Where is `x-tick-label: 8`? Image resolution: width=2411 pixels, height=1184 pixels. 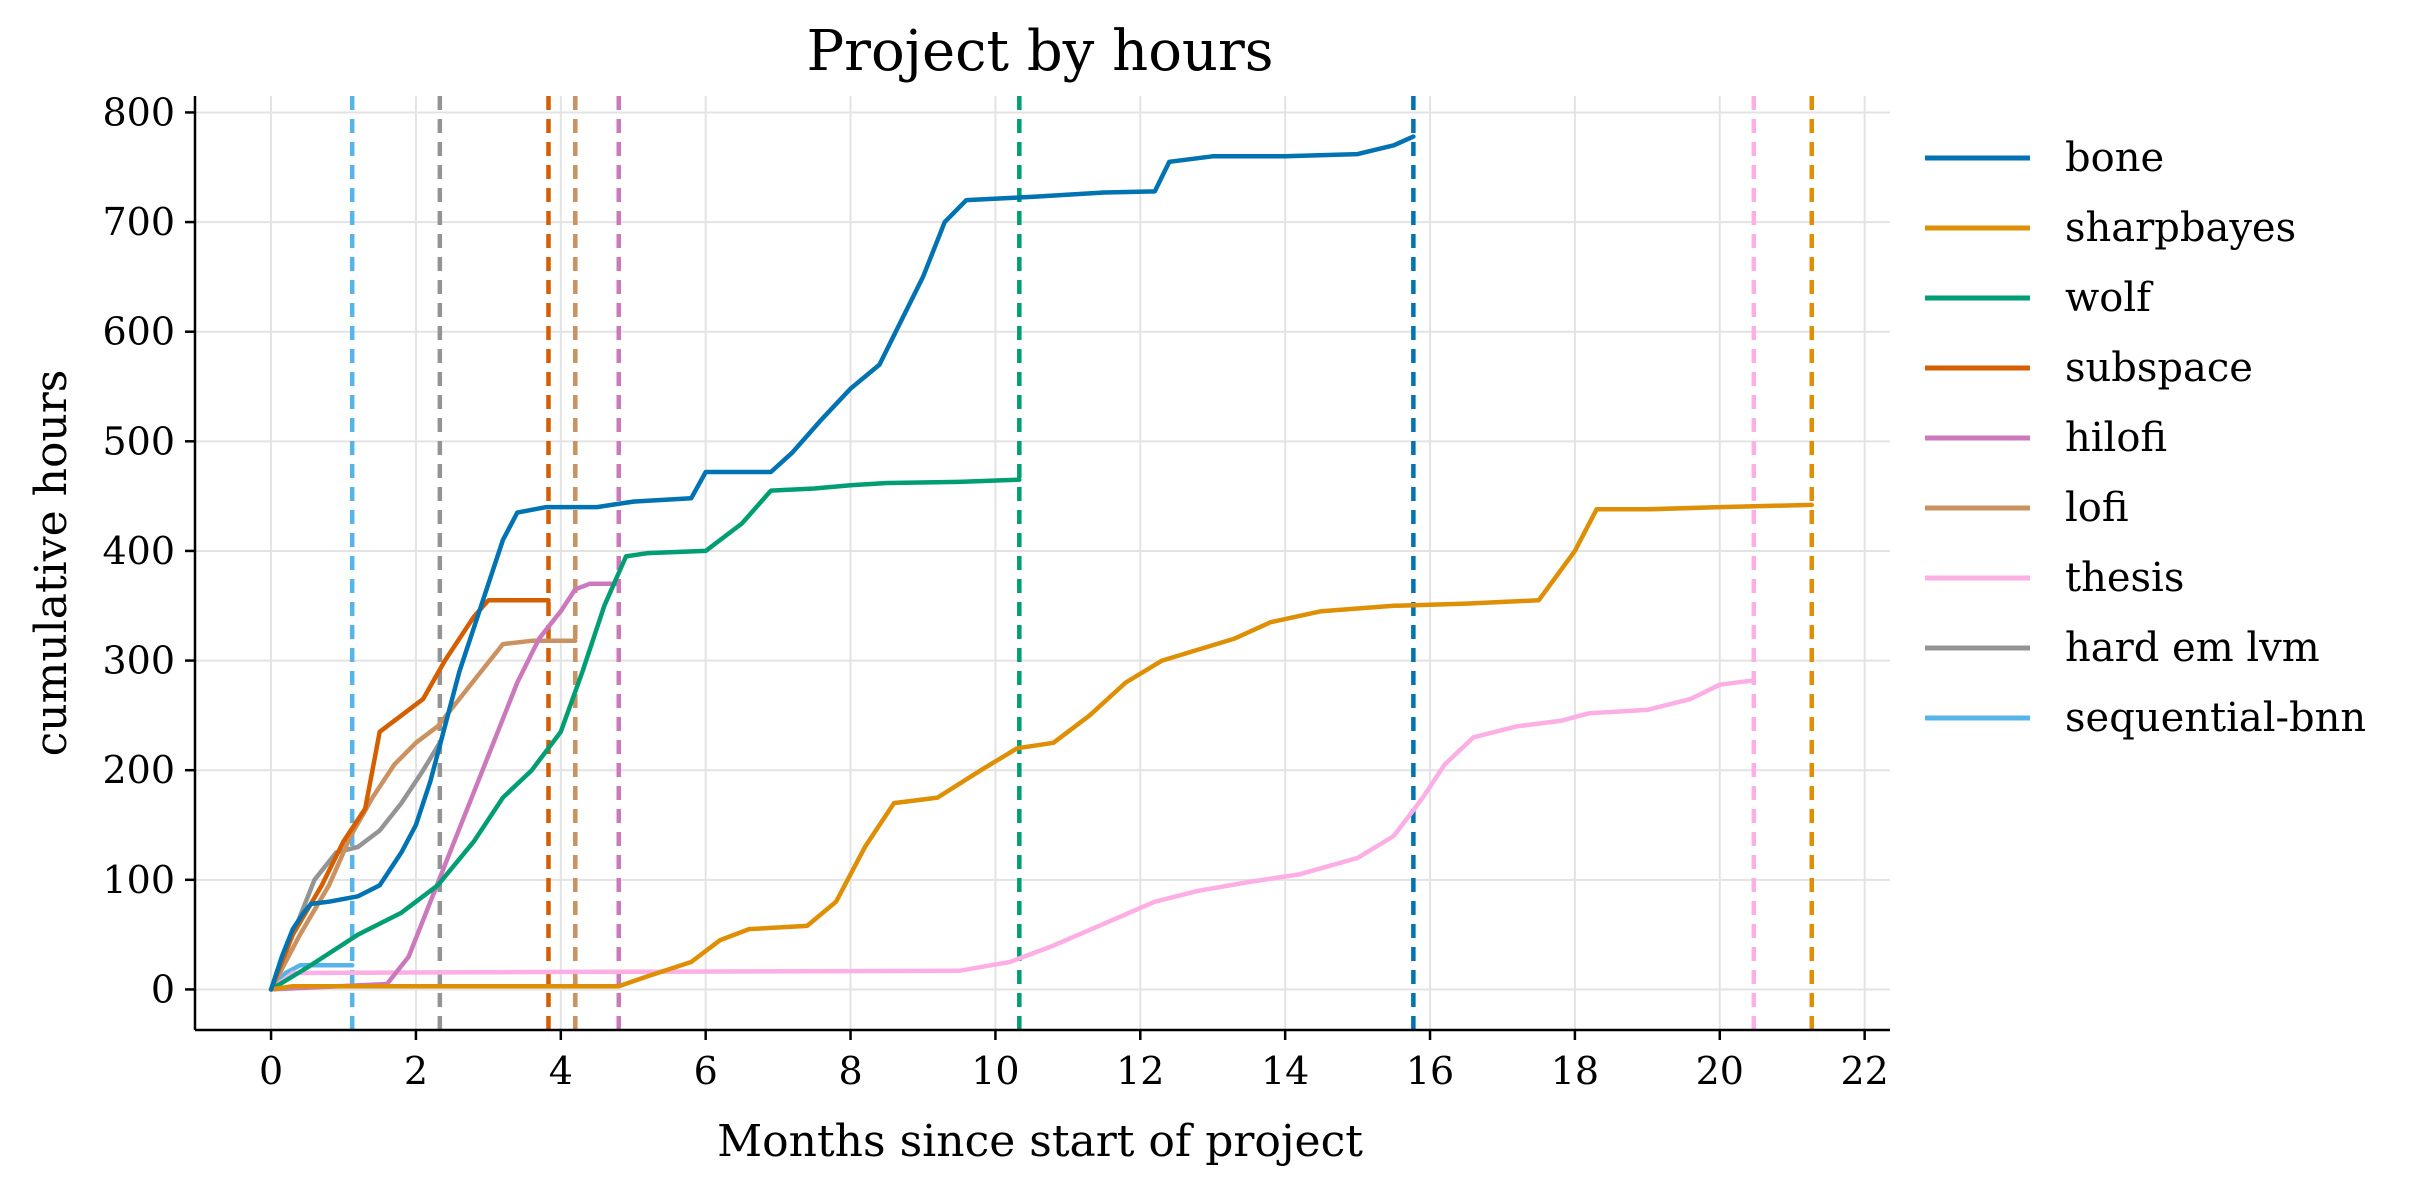
x-tick-label: 8 is located at coordinates (850, 1071).